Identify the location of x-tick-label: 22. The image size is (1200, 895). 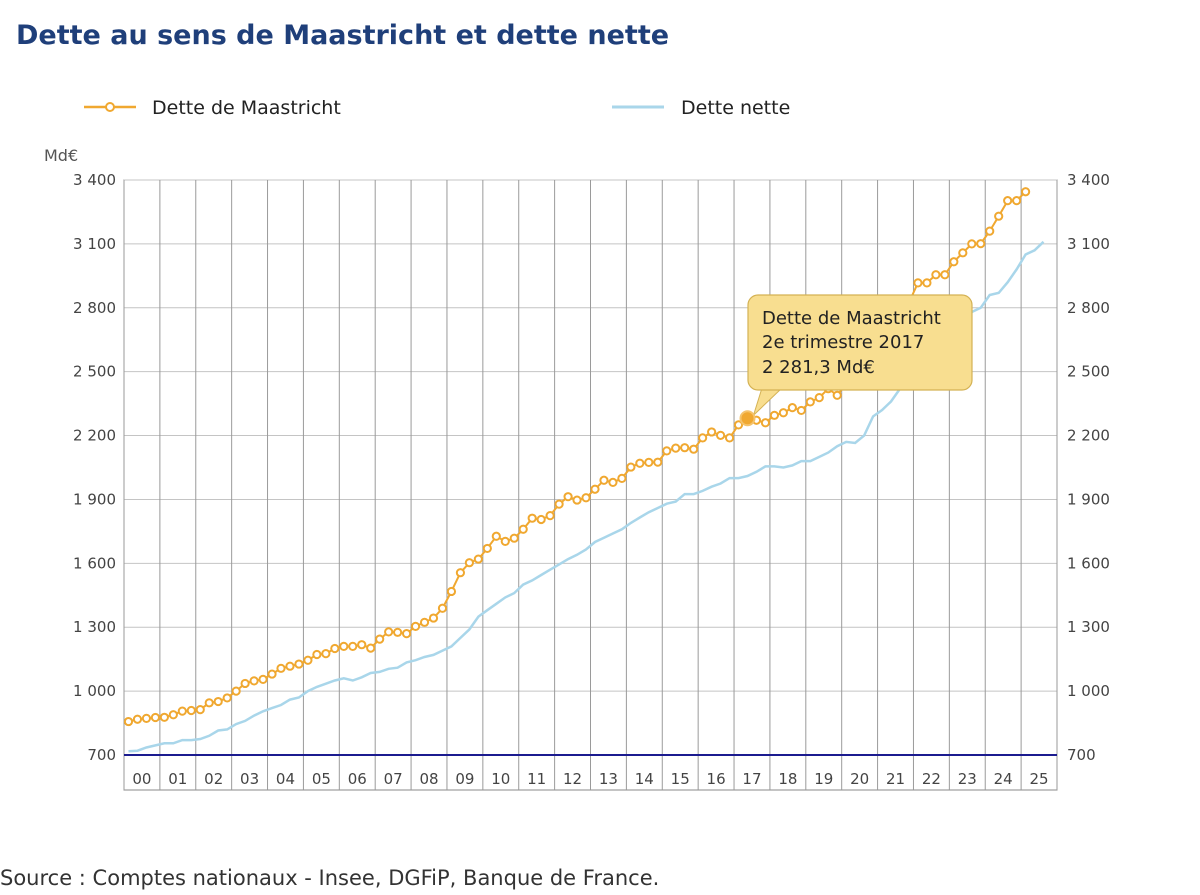
(931, 779).